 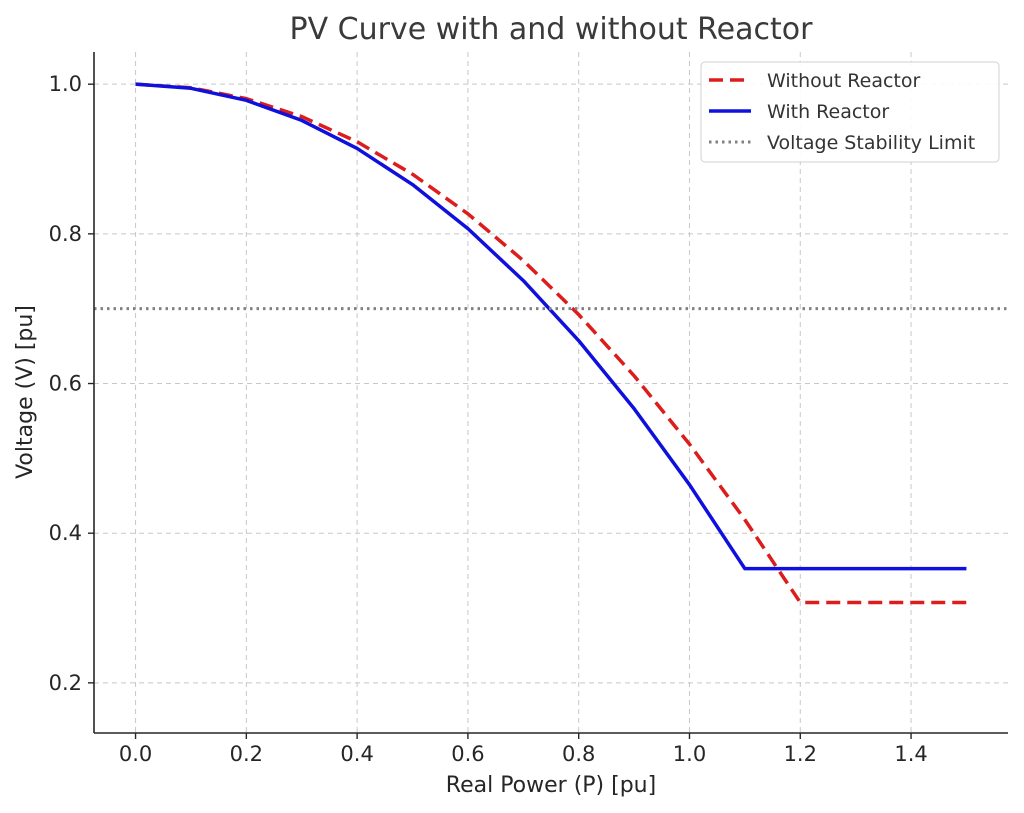 I want to click on x-tick-label: 0.6, so click(x=467, y=754).